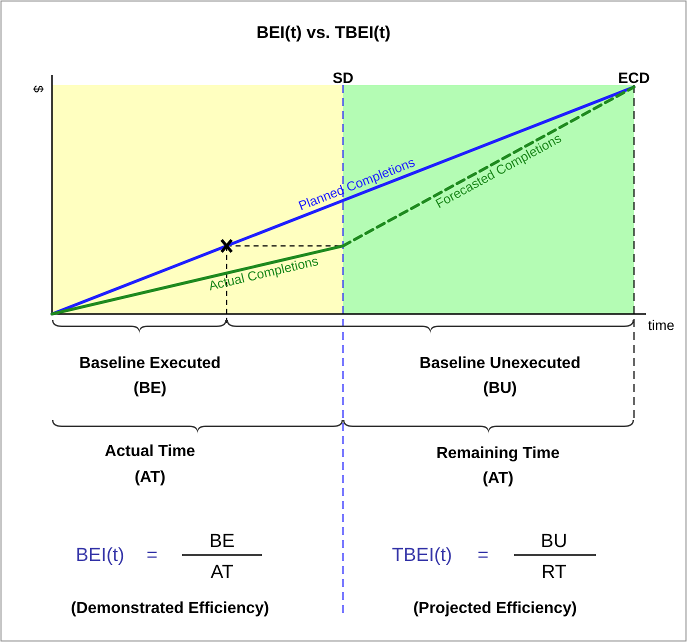 Image resolution: width=687 pixels, height=642 pixels. Describe the element at coordinates (422, 555) in the screenshot. I see `text: TBEI(t)` at that location.